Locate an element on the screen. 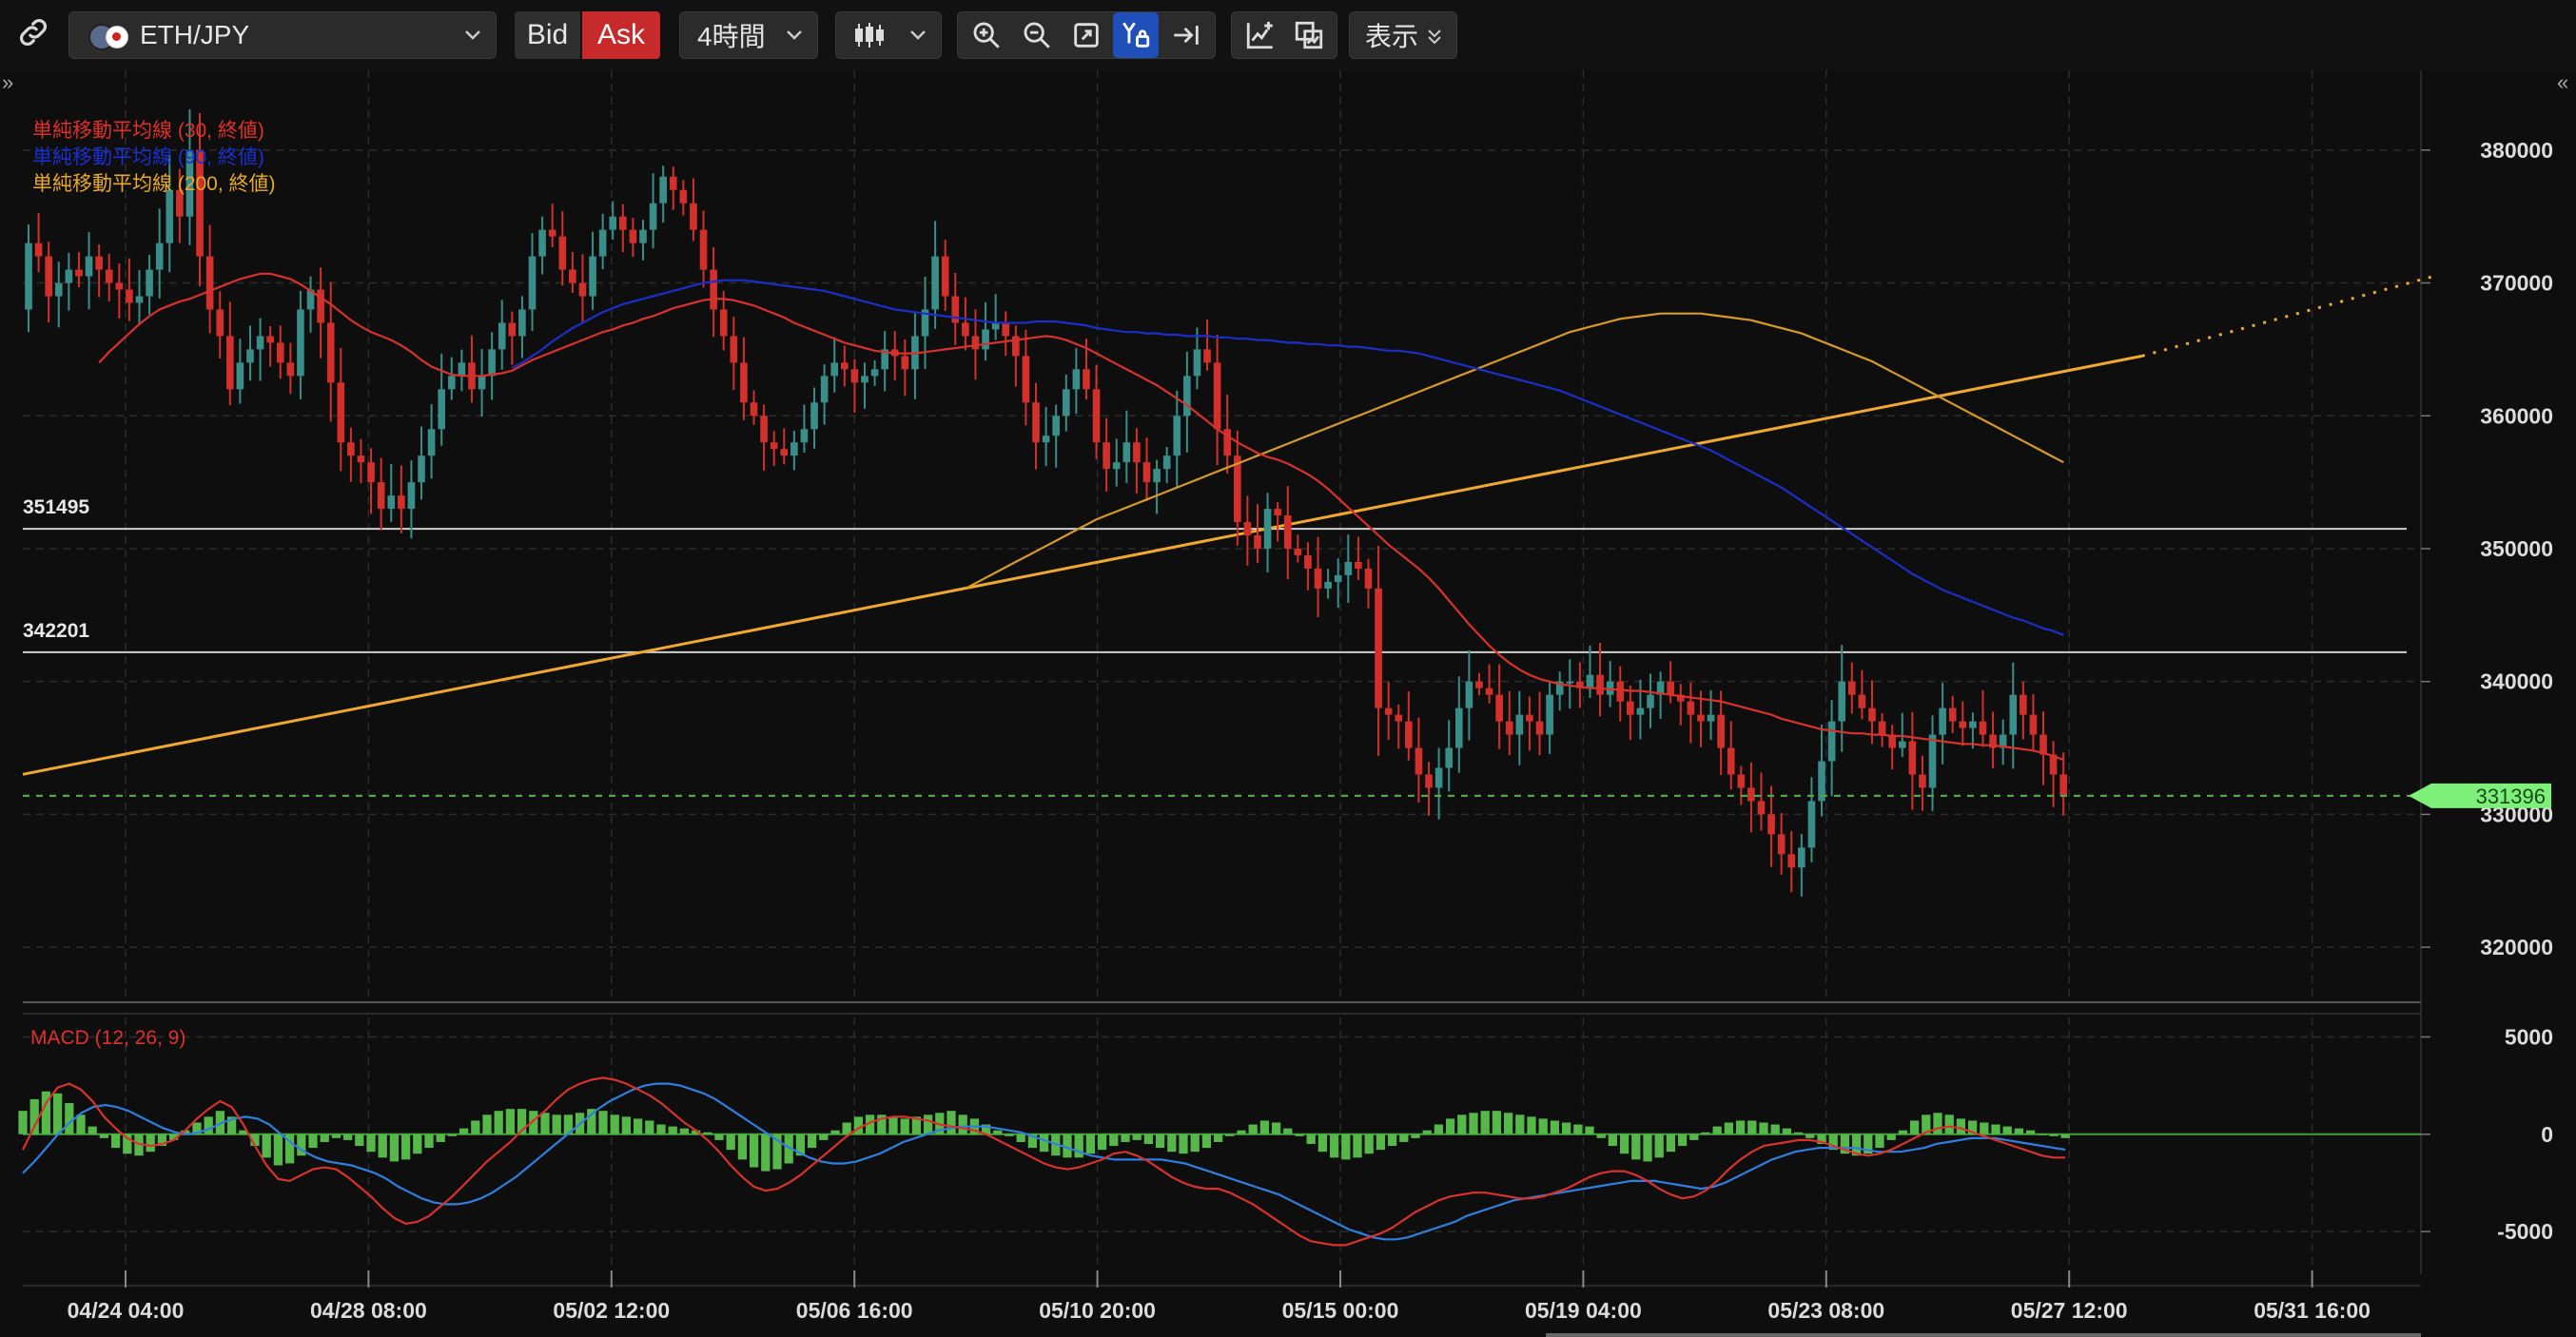  symbol-label: ETH/JPY is located at coordinates (195, 34).